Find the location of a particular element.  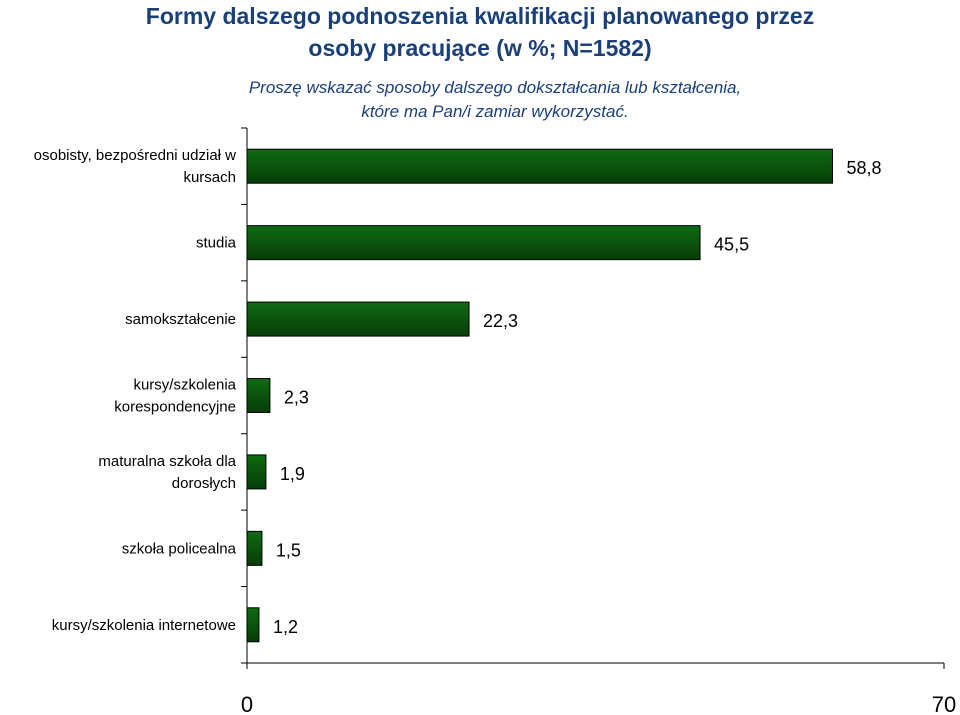

data-label: 22,3 is located at coordinates (500, 321).